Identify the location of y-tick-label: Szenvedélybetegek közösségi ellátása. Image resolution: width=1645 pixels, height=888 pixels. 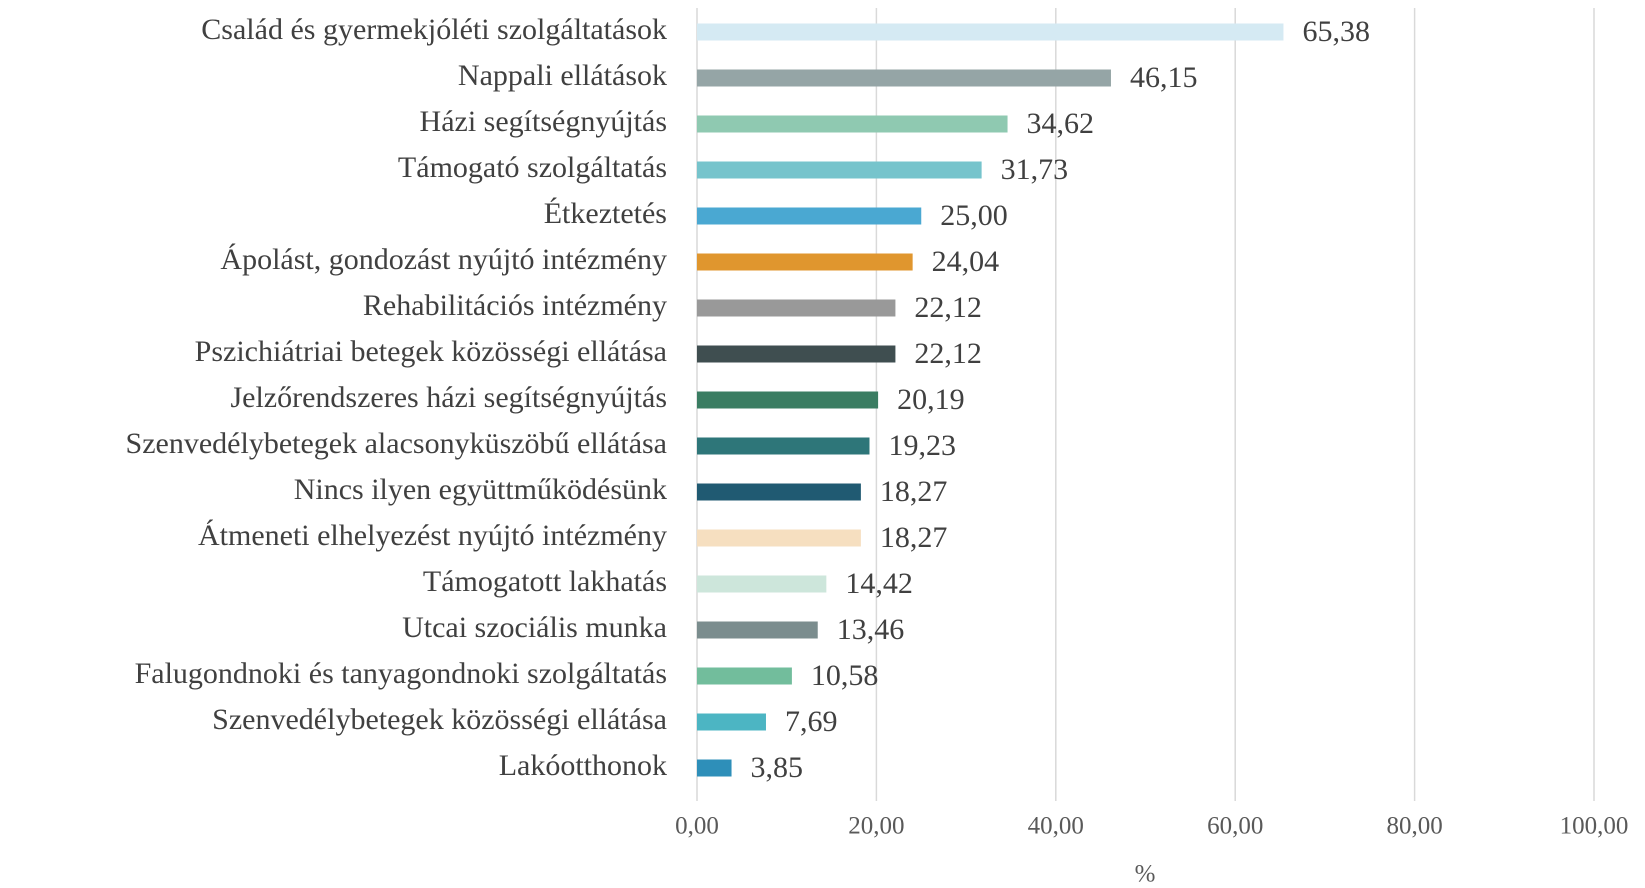
(439, 719).